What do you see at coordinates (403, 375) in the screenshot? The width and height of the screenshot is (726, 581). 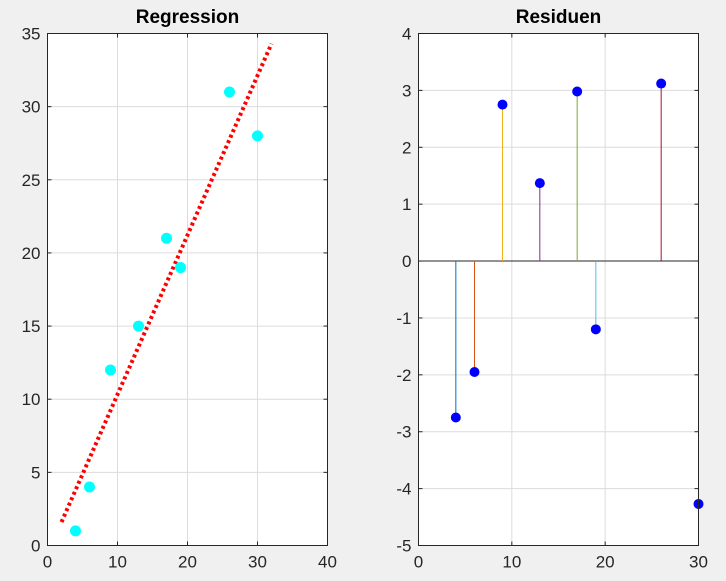 I see `residuals-y-tick-label: -2` at bounding box center [403, 375].